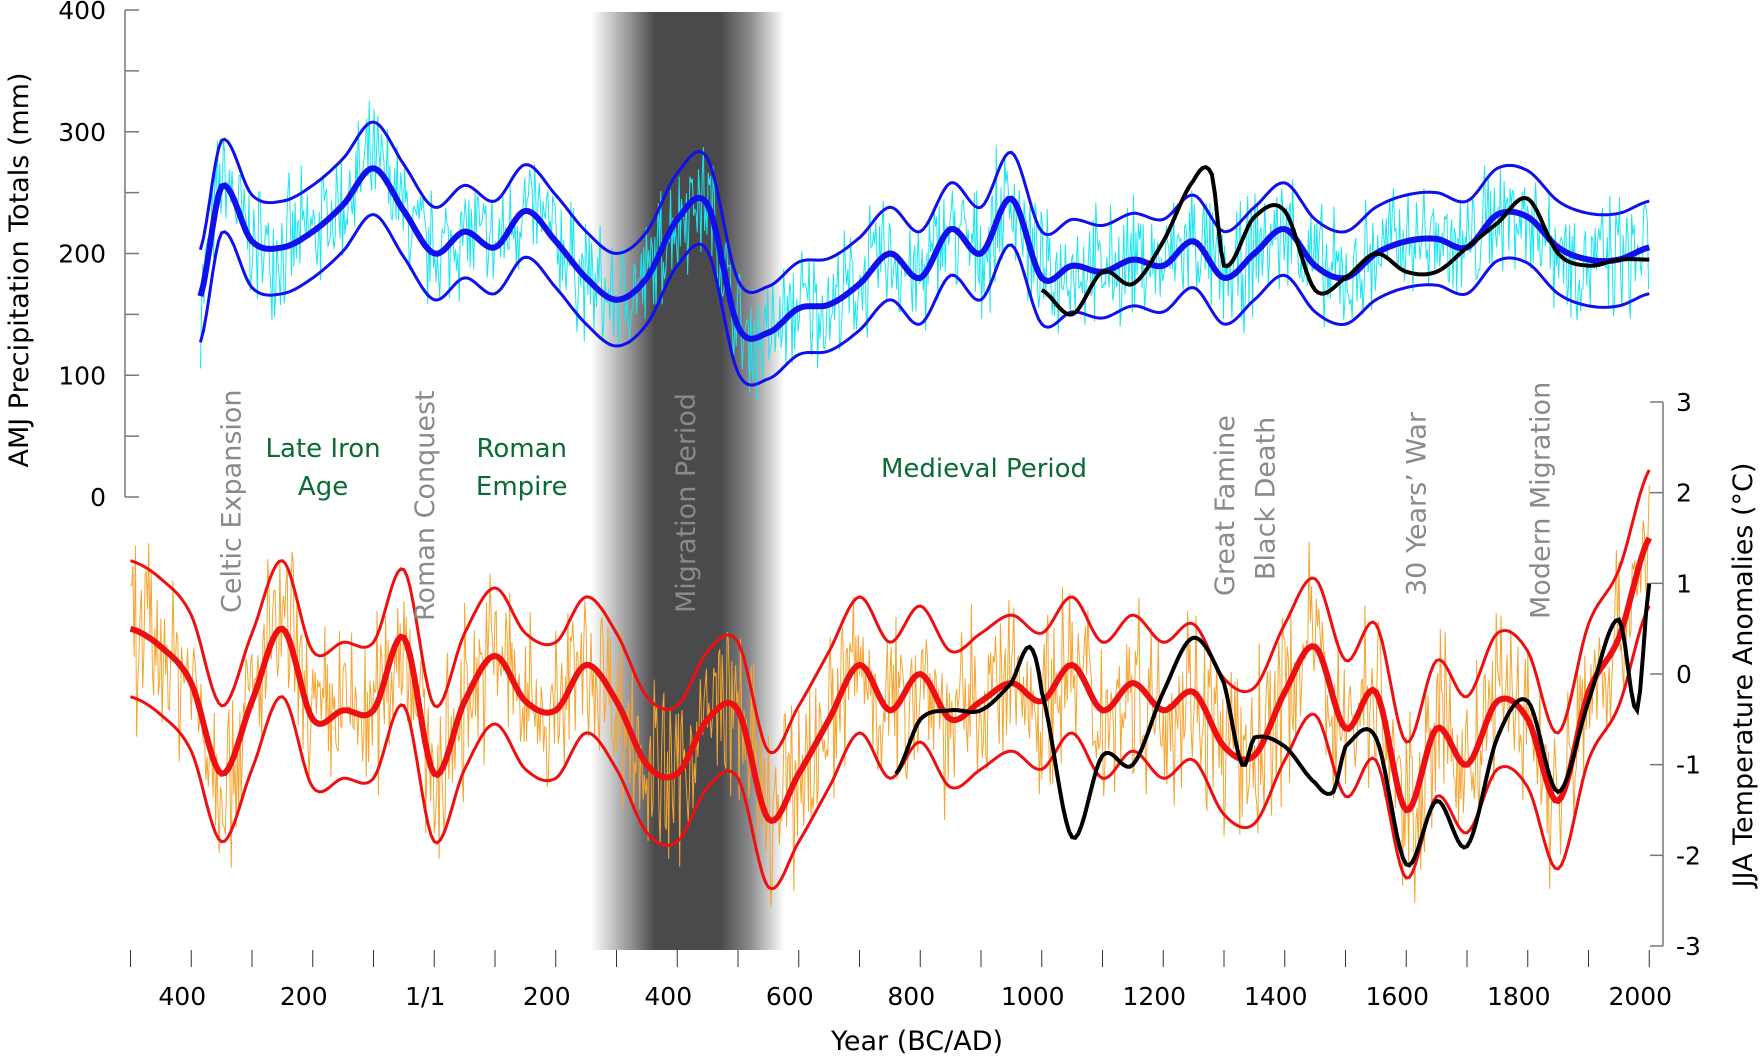 This screenshot has height=1061, width=1764. I want to click on x-tick-label: 1400, so click(1276, 996).